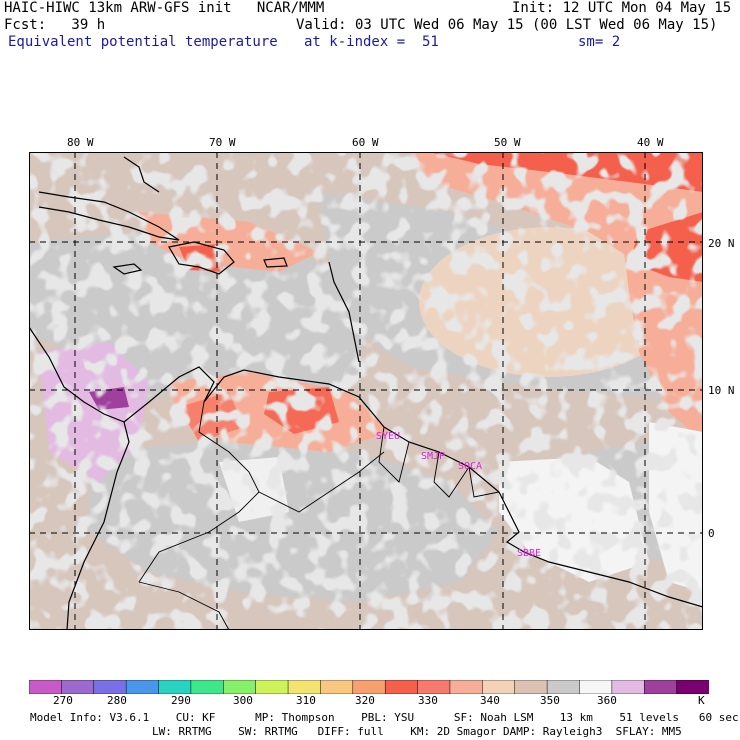 The width and height of the screenshot is (740, 740). I want to click on lon-label-80w: 80 W, so click(80, 142).